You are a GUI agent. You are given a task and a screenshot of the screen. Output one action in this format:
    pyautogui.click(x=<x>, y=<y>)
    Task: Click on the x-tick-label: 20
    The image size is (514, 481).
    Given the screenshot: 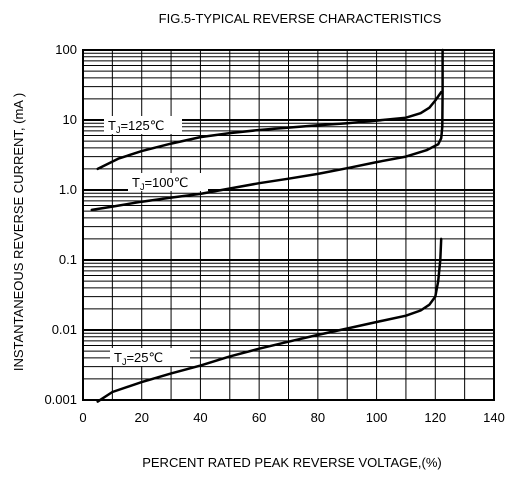 What is the action you would take?
    pyautogui.click(x=141, y=417)
    